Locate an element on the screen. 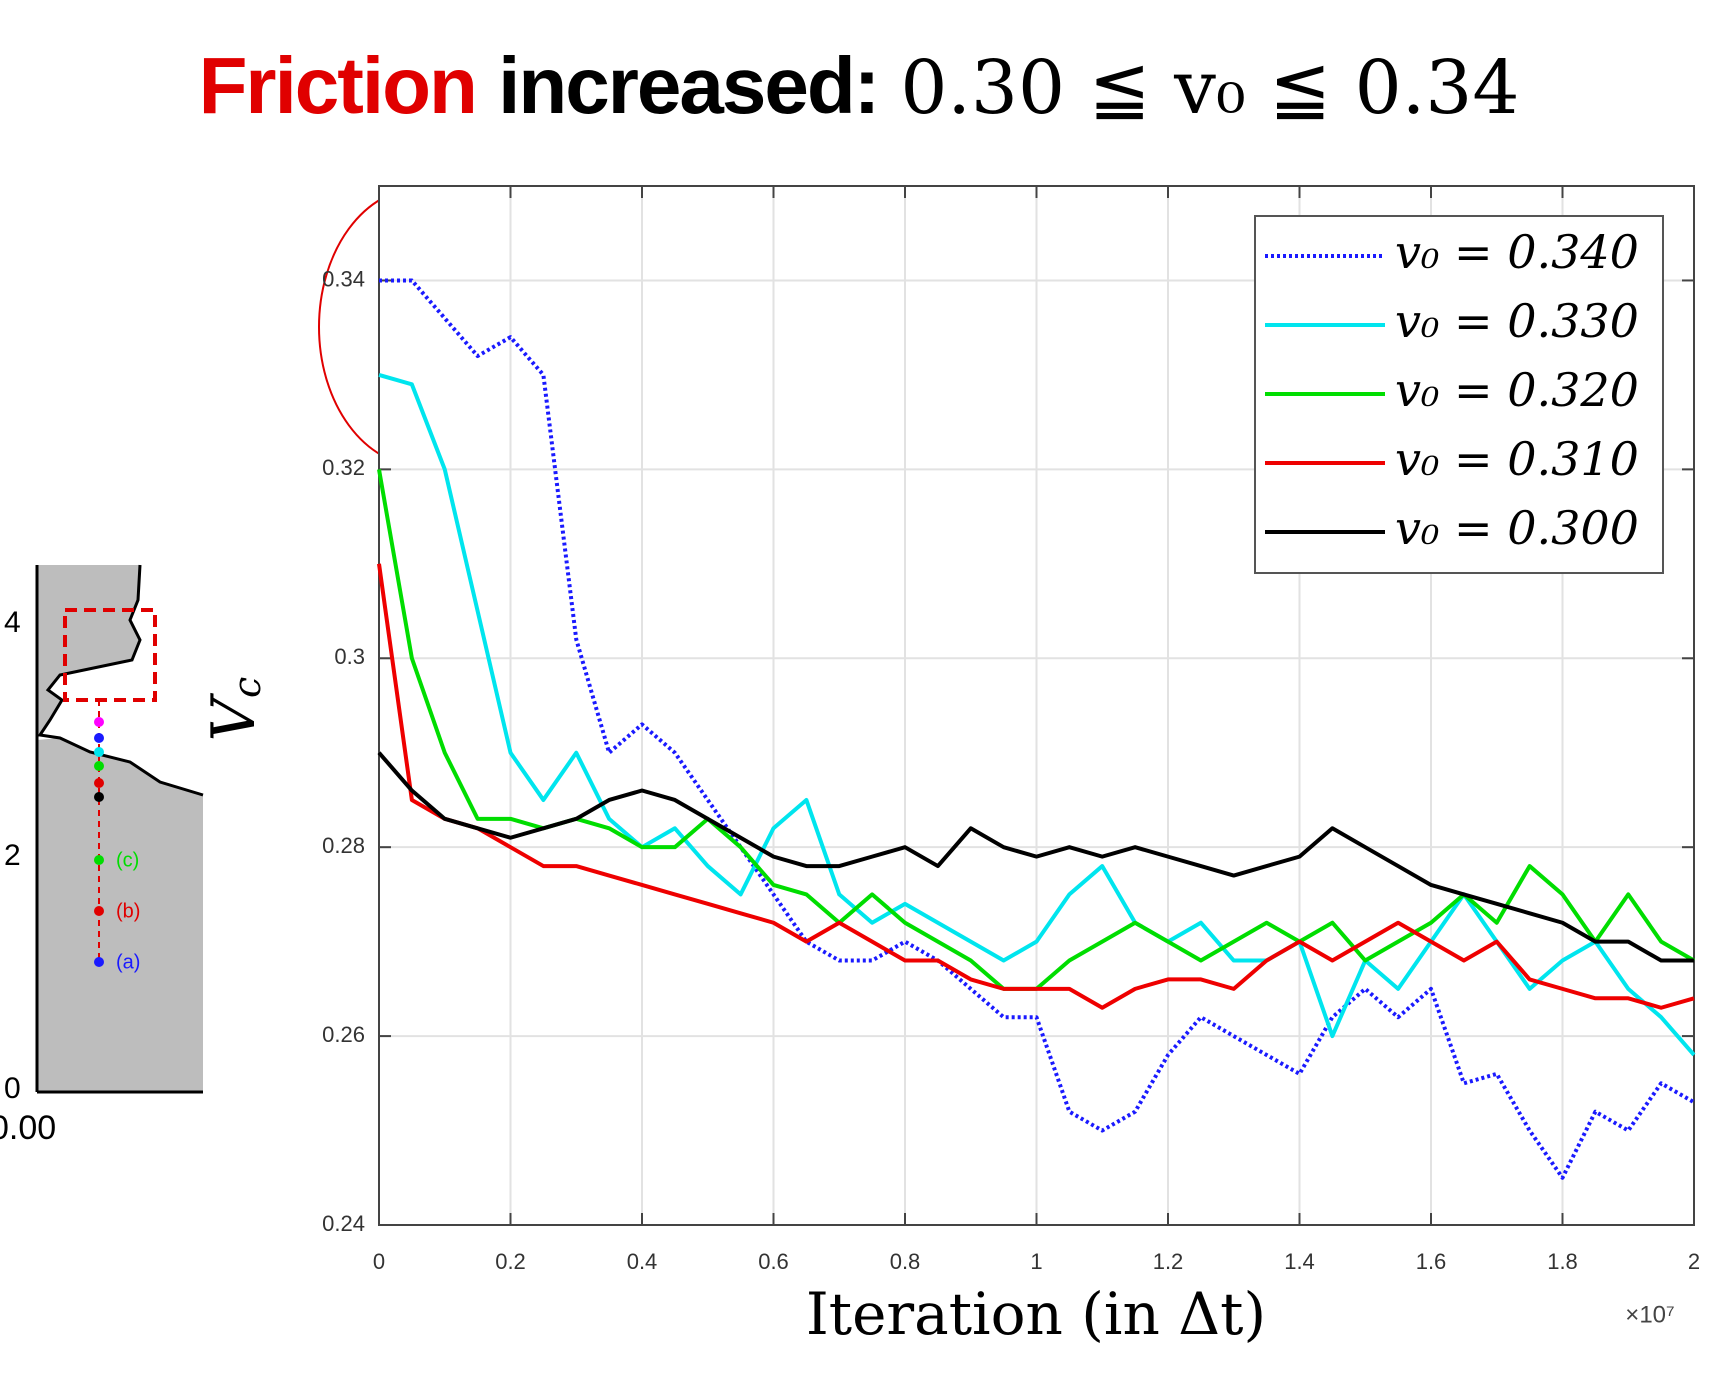 Image resolution: width=1718 pixels, height=1394 pixels. title-highlight: Friction is located at coordinates (338, 85).